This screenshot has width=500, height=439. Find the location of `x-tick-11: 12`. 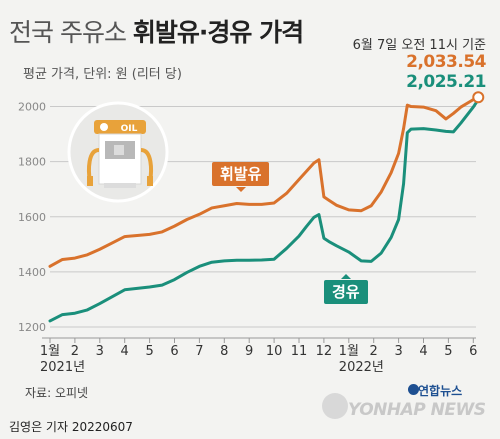

x-tick-11: 12 is located at coordinates (324, 351).